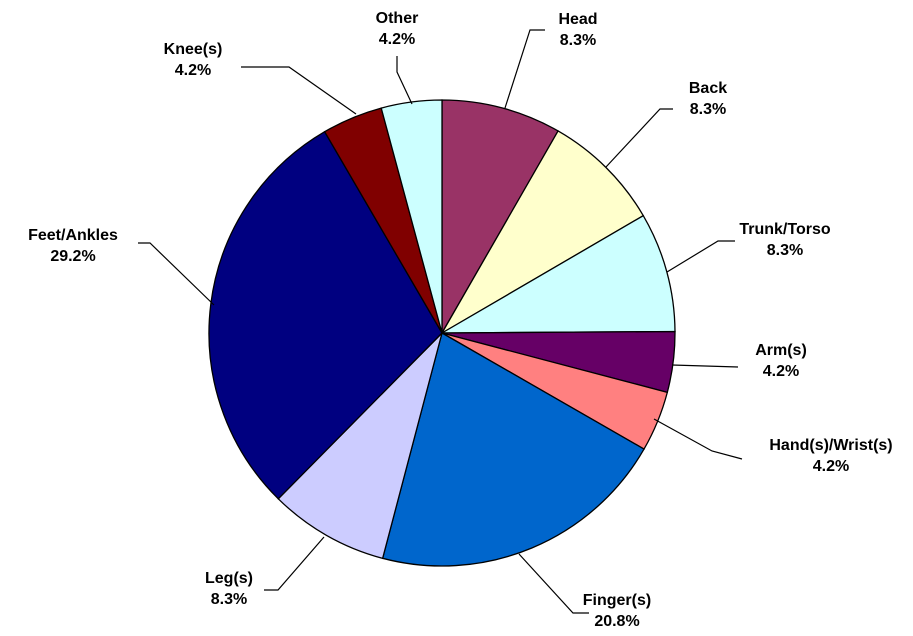 The width and height of the screenshot is (913, 636). Describe the element at coordinates (830, 456) in the screenshot. I see `slice-label-hand-s-wrist-s: Hand(s)/Wrist(s) 4.2%` at that location.